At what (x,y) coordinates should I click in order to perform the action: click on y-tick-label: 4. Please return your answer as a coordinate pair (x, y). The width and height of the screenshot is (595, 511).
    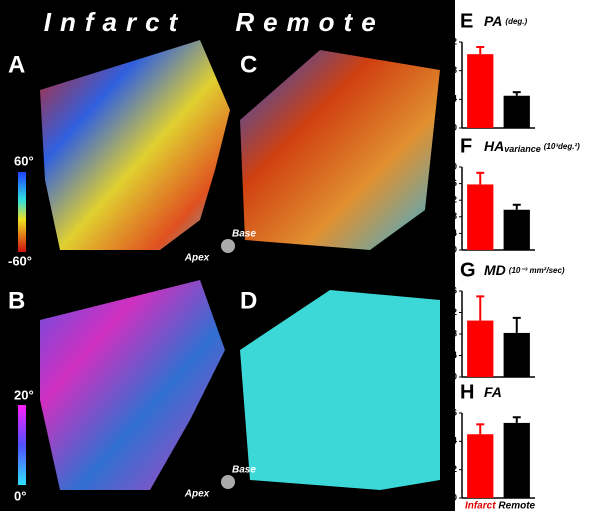
    Looking at the image, I should click on (454, 99).